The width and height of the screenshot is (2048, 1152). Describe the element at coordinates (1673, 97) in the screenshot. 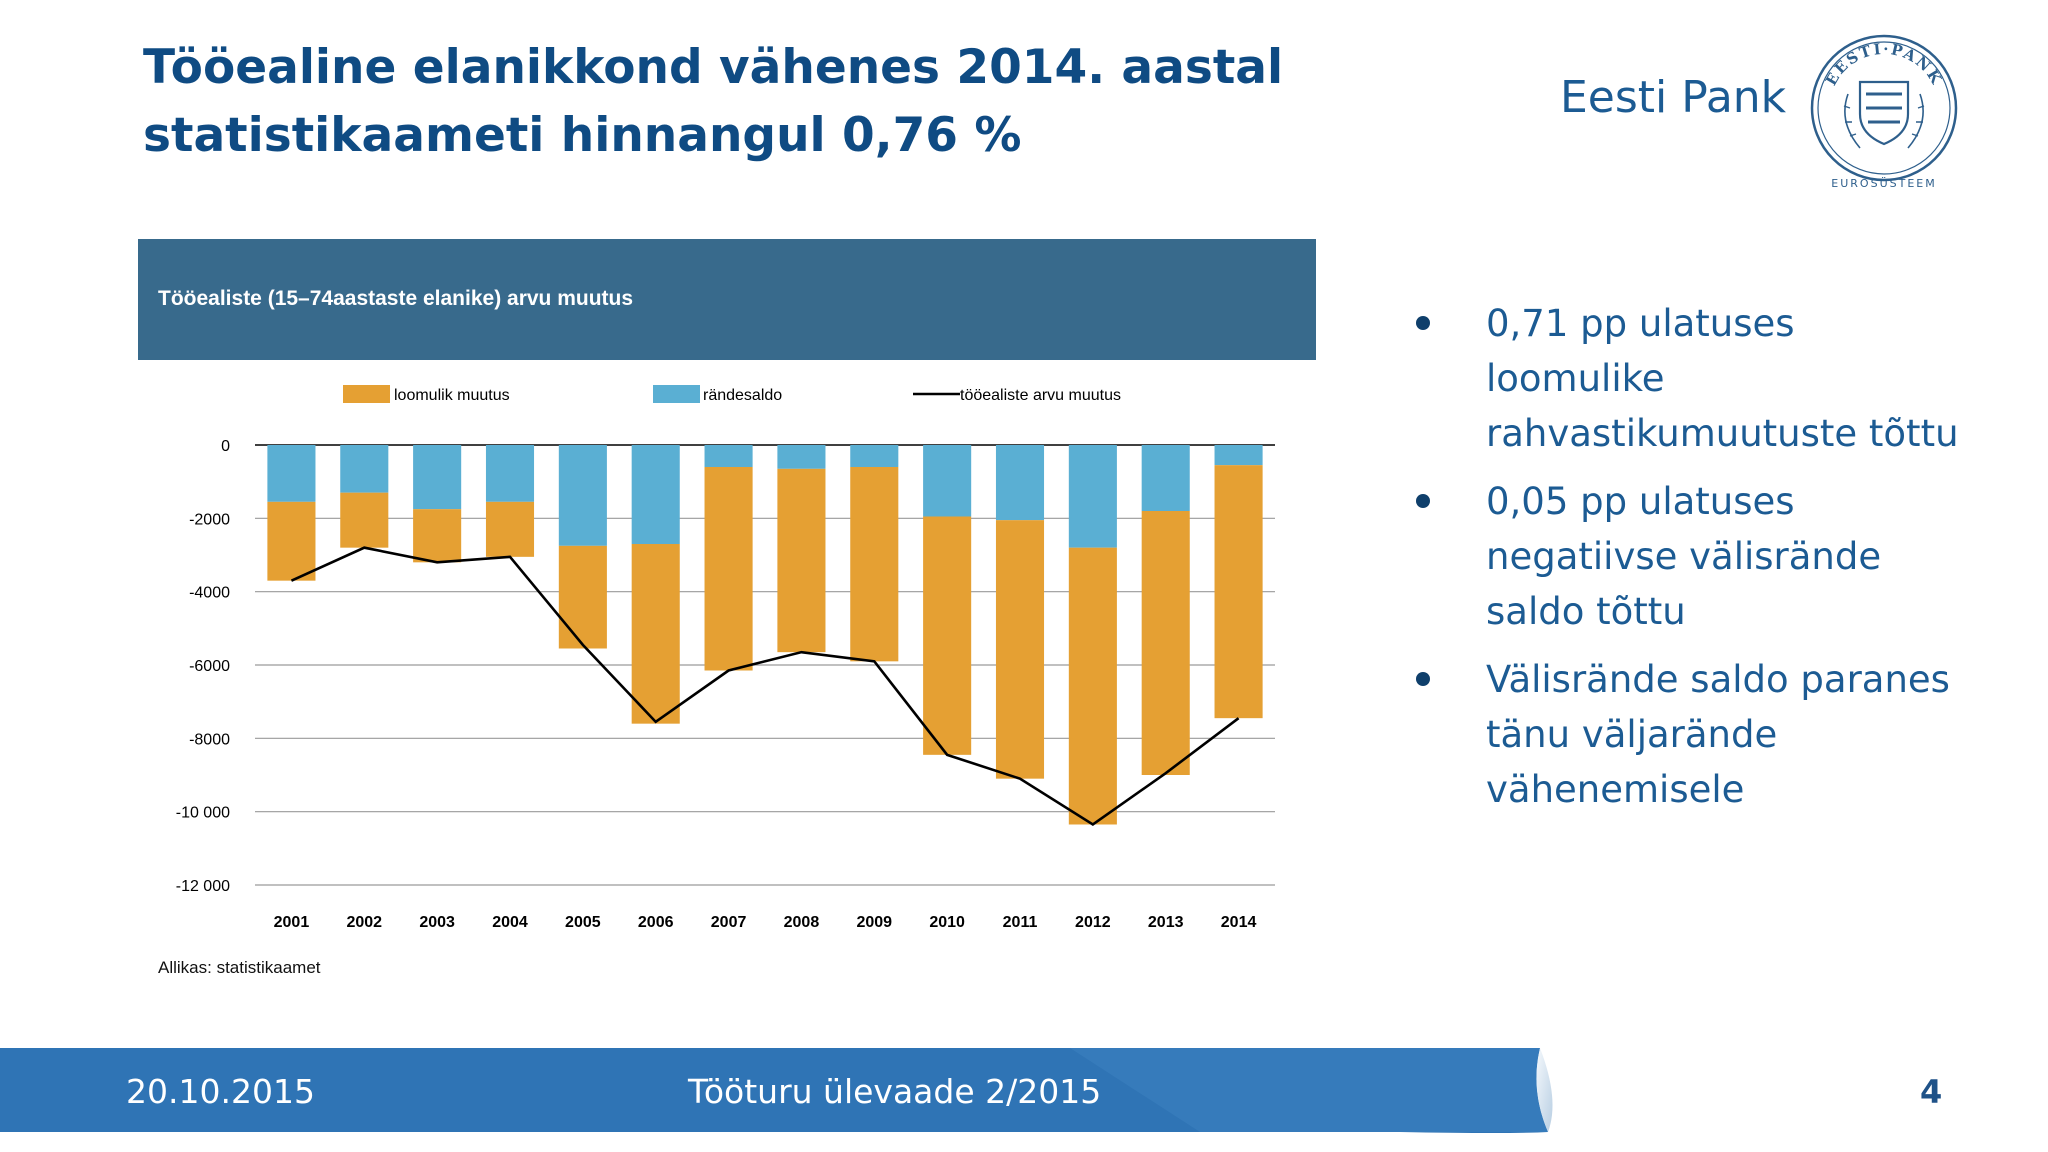

I see `brand-name: Eesti Pank` at that location.